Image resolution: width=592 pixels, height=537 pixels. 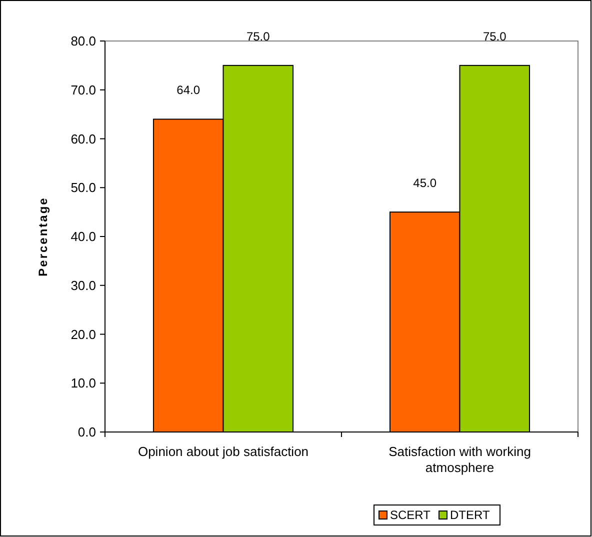 I want to click on y-axis-title: Percentage, so click(x=43, y=236).